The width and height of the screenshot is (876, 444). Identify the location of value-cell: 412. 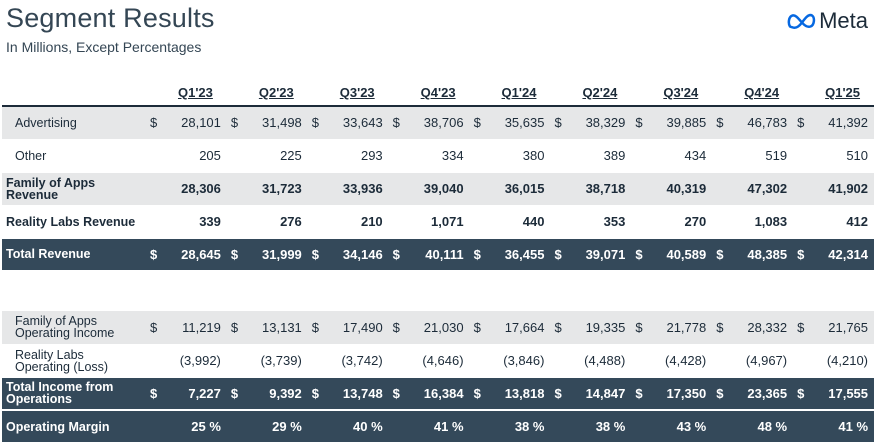
(840, 222).